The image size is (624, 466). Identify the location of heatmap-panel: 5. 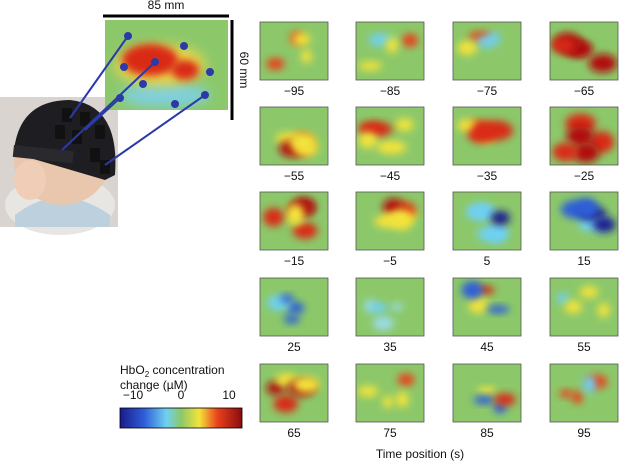
(487, 229).